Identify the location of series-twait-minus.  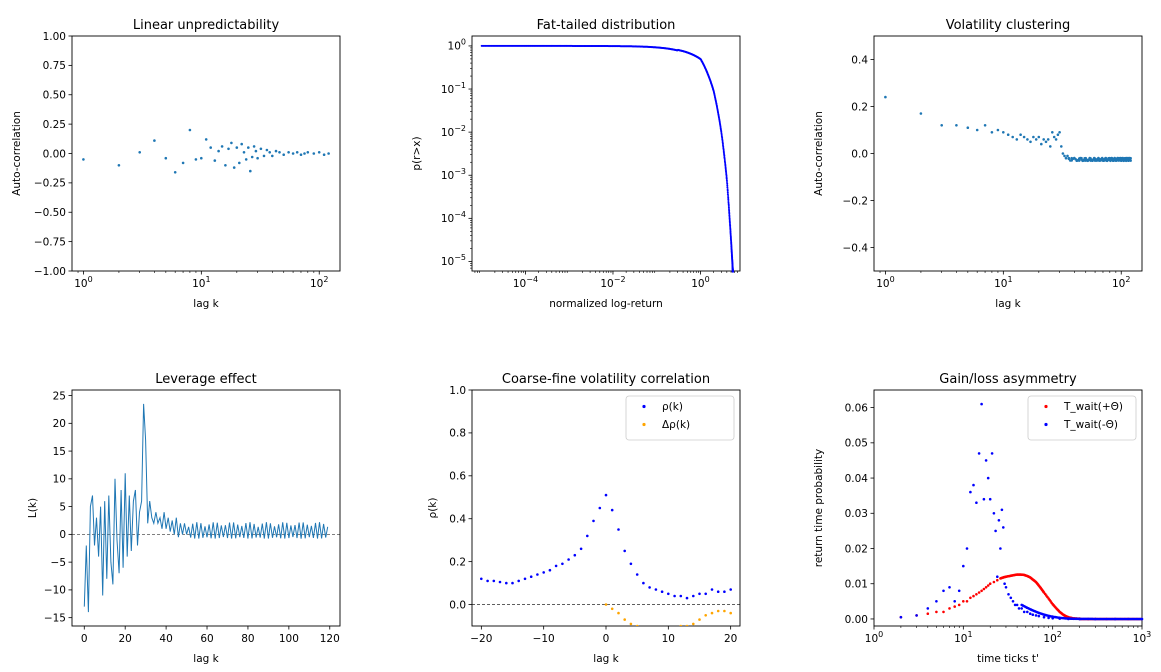
(1021, 511).